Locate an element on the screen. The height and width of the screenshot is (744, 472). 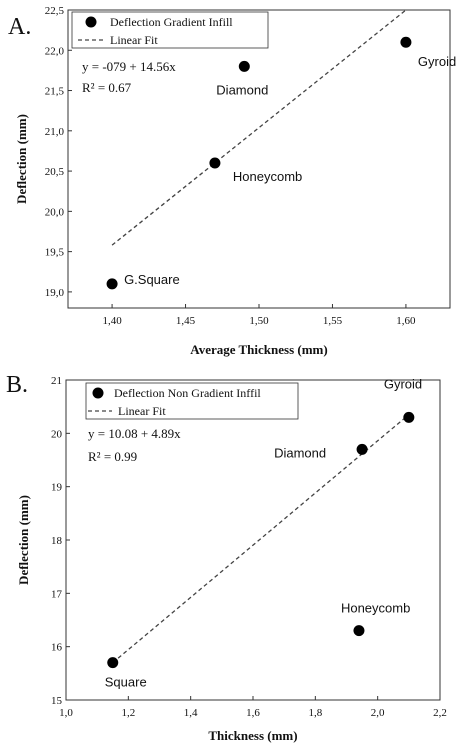
y-tick-label: 15 is located at coordinates (57, 701).